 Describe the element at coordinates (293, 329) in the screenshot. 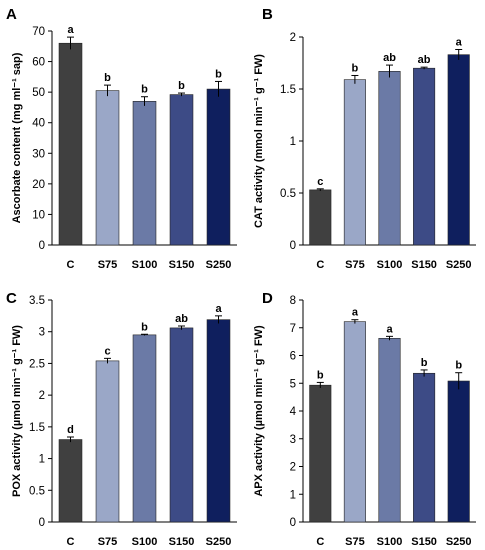

I see `y-tick-label: 7` at that location.